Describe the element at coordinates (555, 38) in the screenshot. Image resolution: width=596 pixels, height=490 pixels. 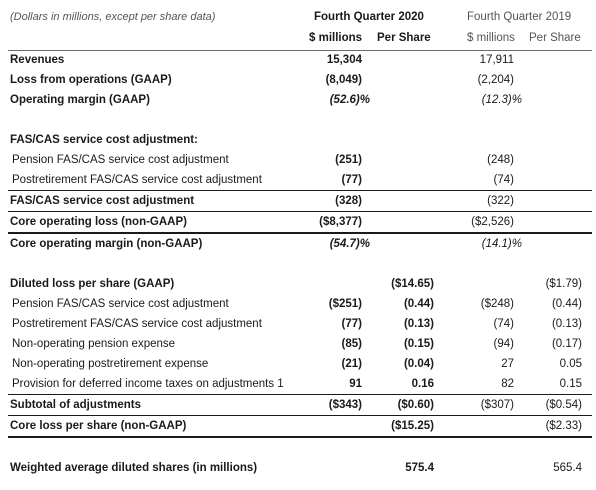
I see `subheader-2019-per-share: Per Share` at that location.